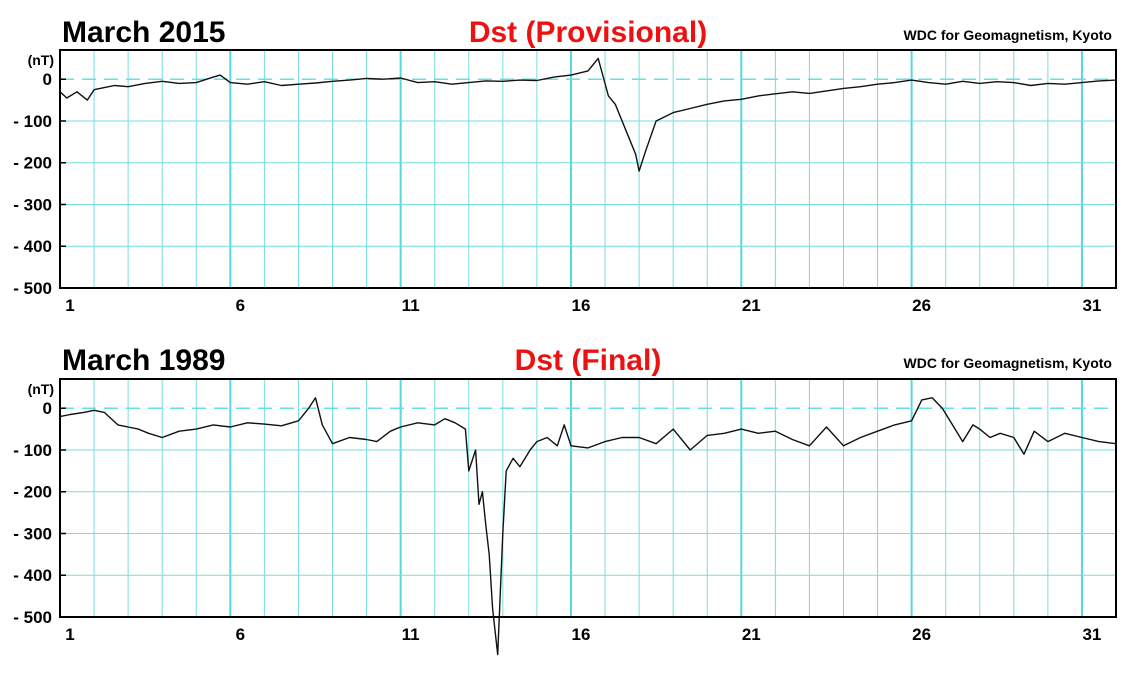  I want to click on chart-subtitle: Dst (Provisional), so click(588, 32).